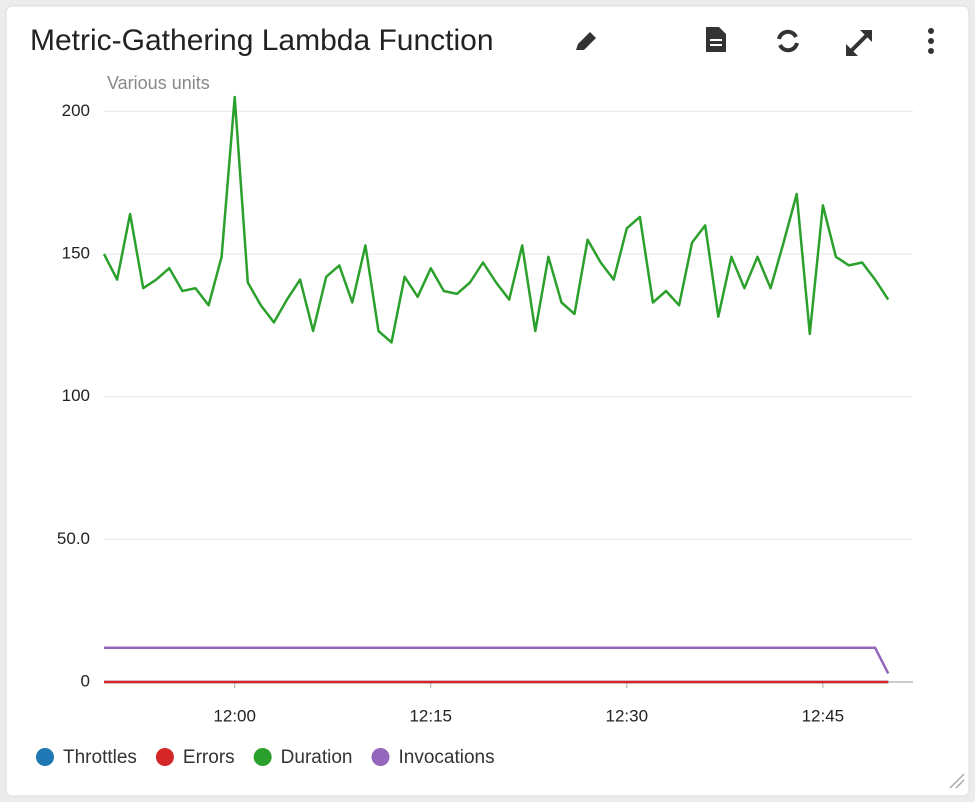  I want to click on legend-label: Throttles, so click(100, 757).